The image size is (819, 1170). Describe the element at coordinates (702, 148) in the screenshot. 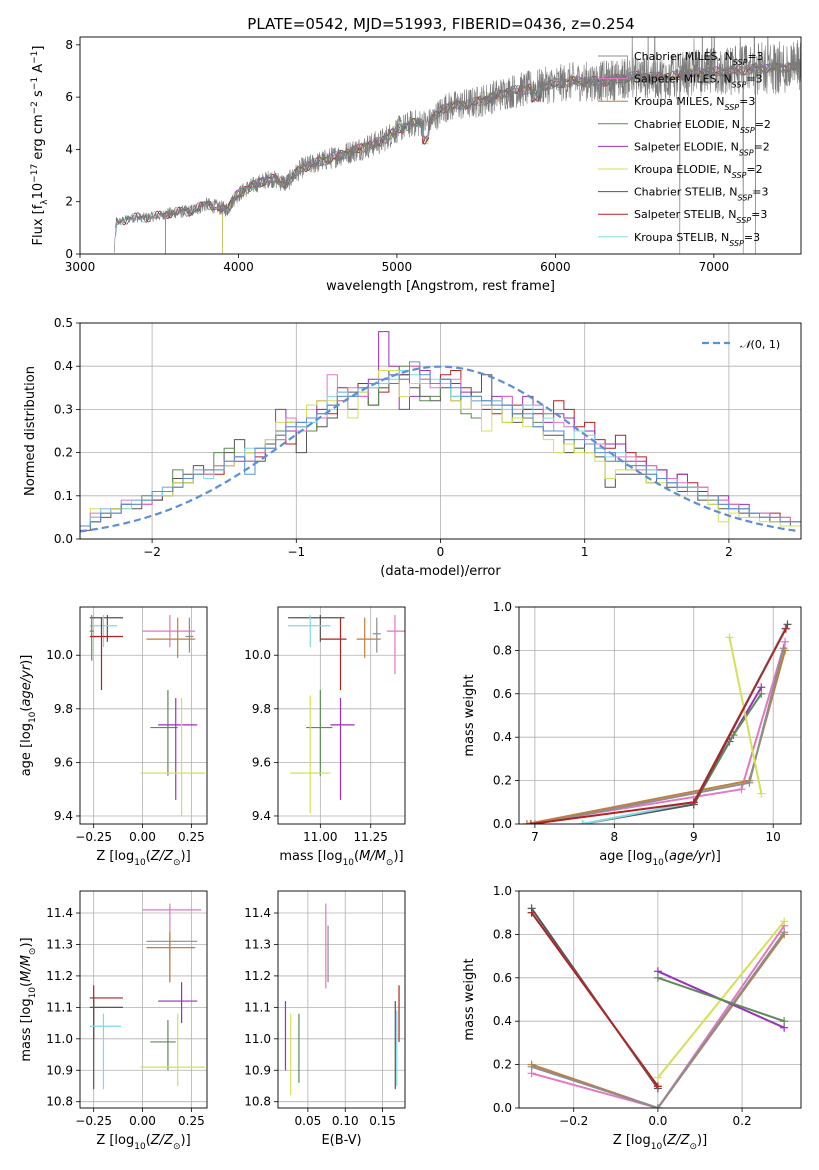

I see `legend-label: Salpeter ELODIE, NSSP=2` at that location.